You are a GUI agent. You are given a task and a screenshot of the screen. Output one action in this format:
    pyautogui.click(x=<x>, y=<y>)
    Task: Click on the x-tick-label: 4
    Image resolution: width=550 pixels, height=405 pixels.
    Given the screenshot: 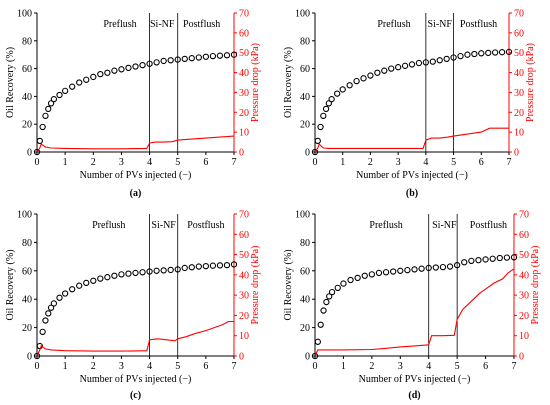 What is the action you would take?
    pyautogui.click(x=428, y=366)
    